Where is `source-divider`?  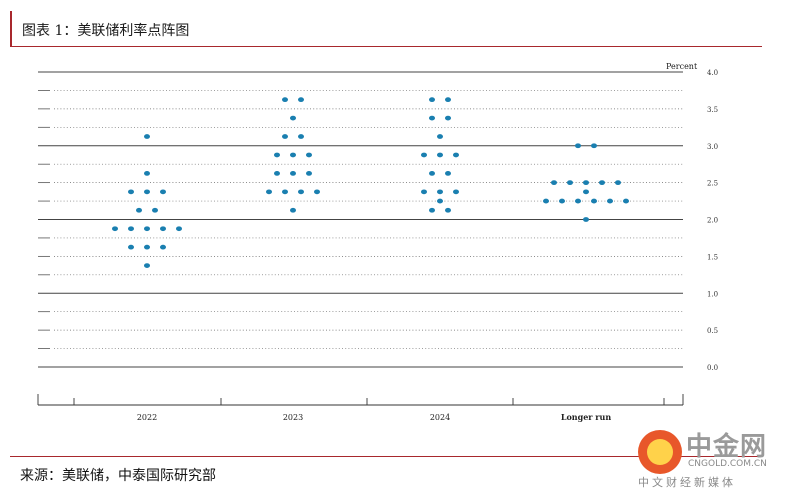
source-divider is located at coordinates (386, 456).